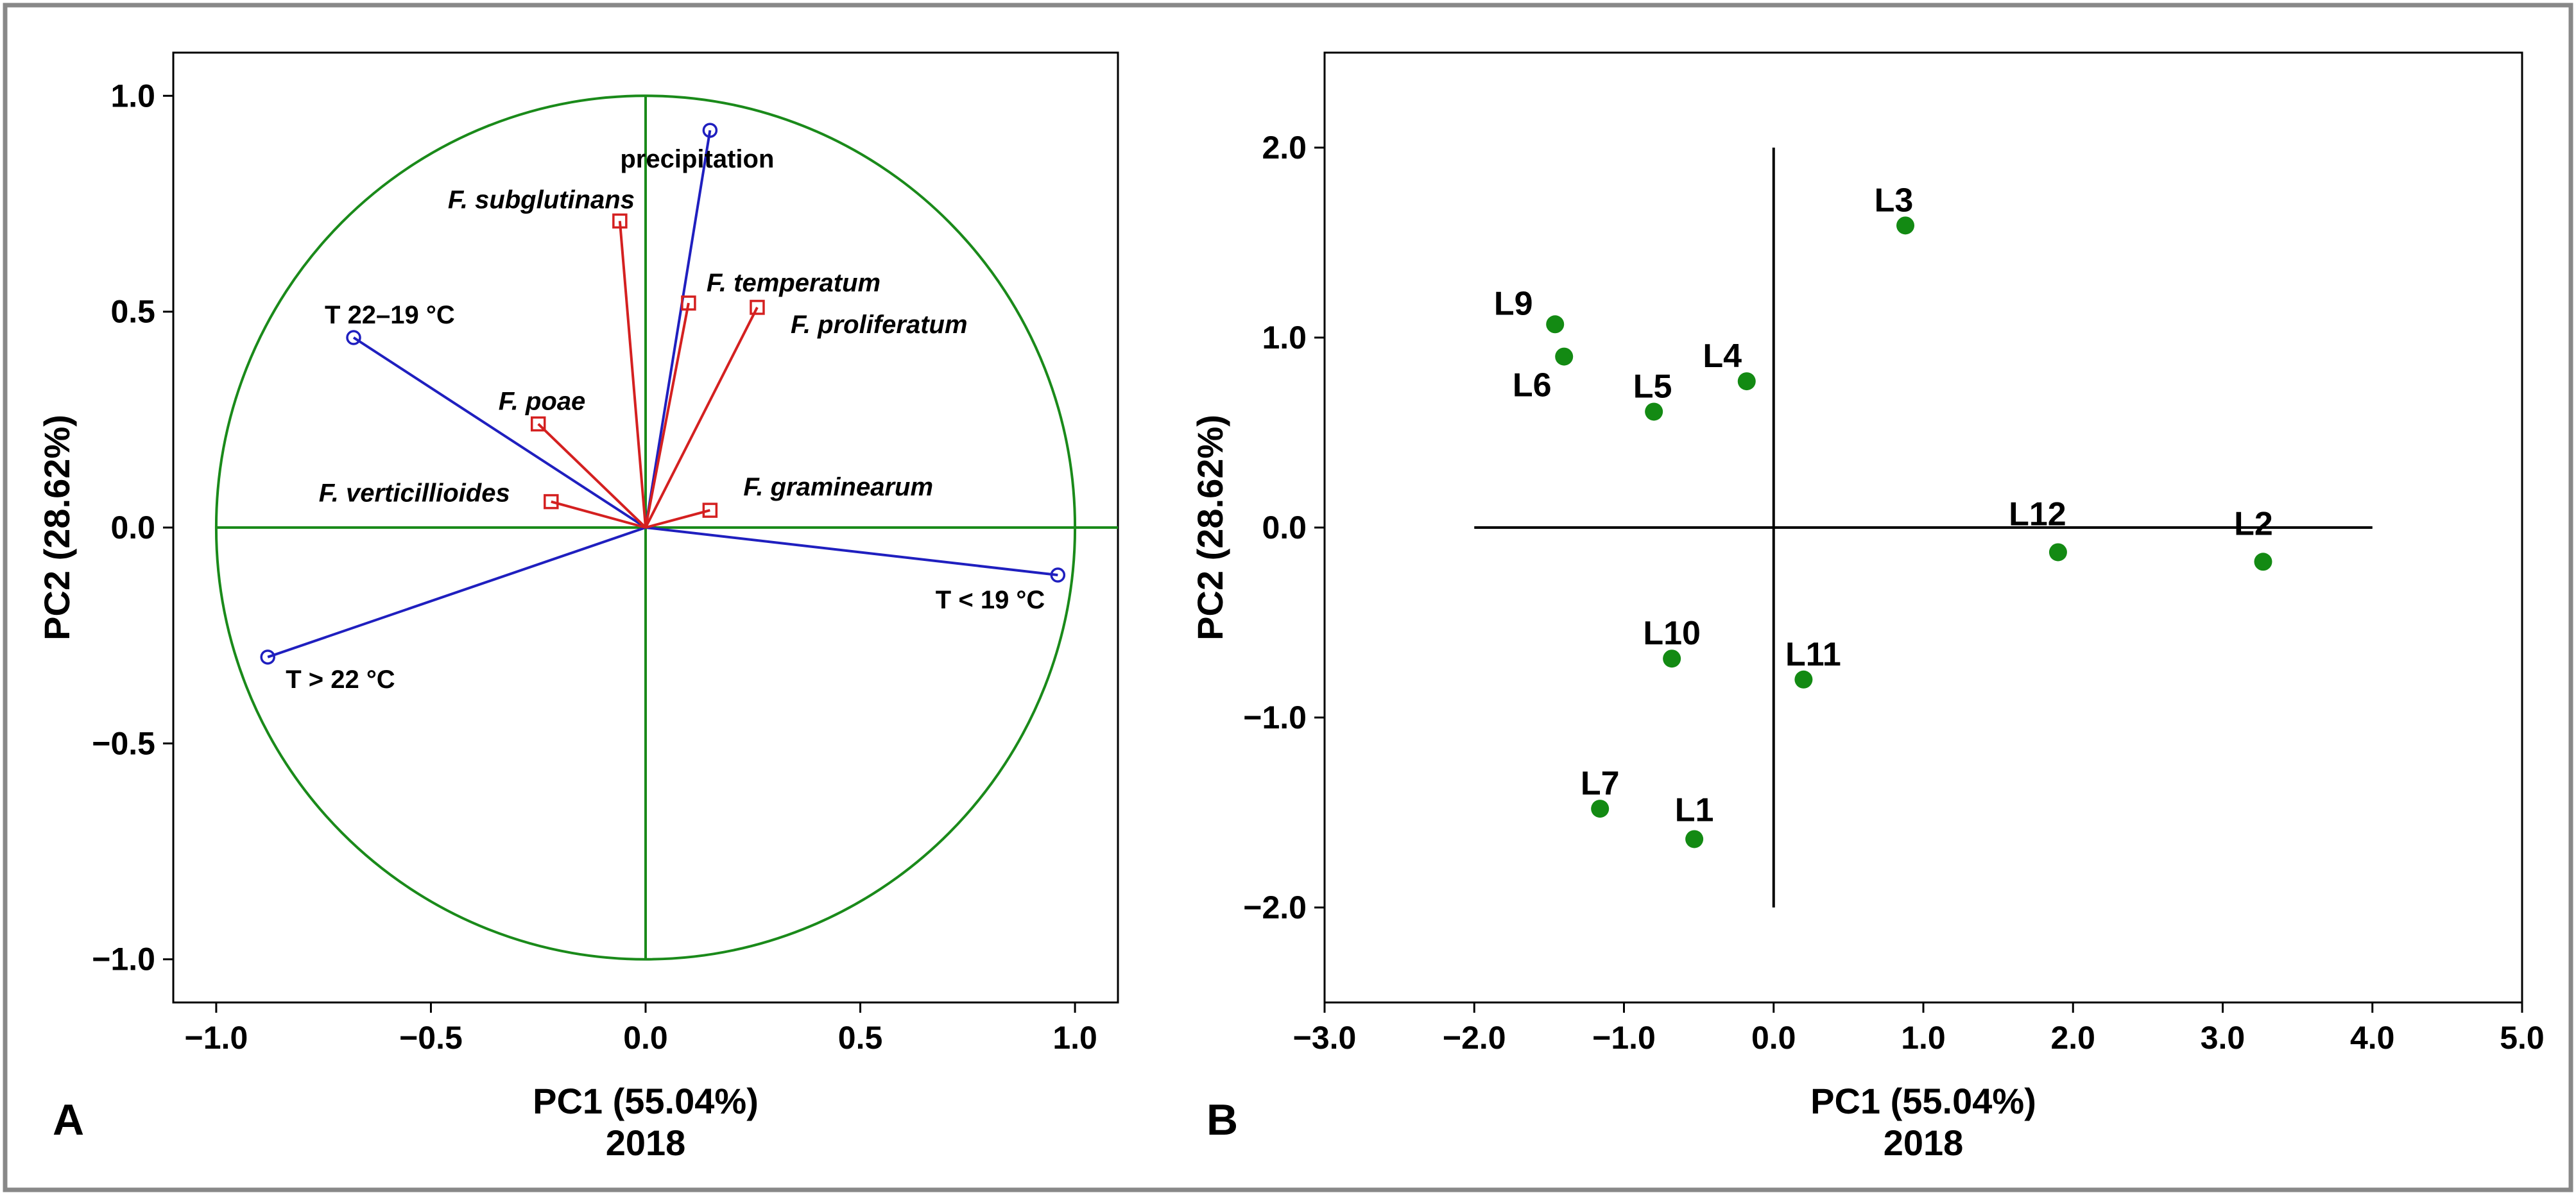 The image size is (2576, 1195). Describe the element at coordinates (499, 433) in the screenshot. I see `vector-t-22-19-c` at that location.